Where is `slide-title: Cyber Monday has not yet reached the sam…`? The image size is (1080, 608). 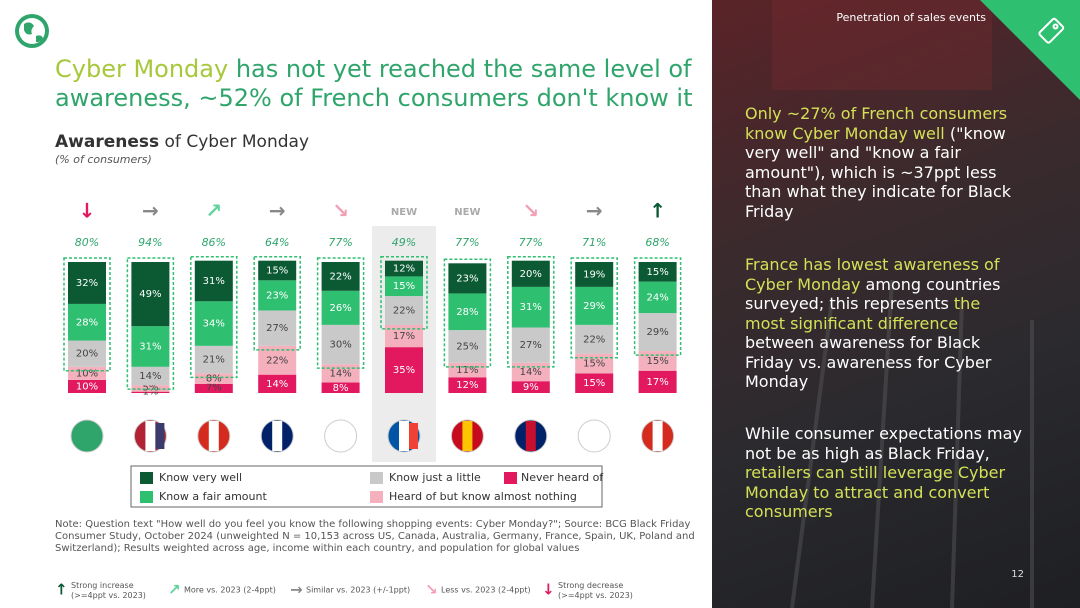 slide-title: Cyber Monday has not yet reached the sam… is located at coordinates (375, 84).